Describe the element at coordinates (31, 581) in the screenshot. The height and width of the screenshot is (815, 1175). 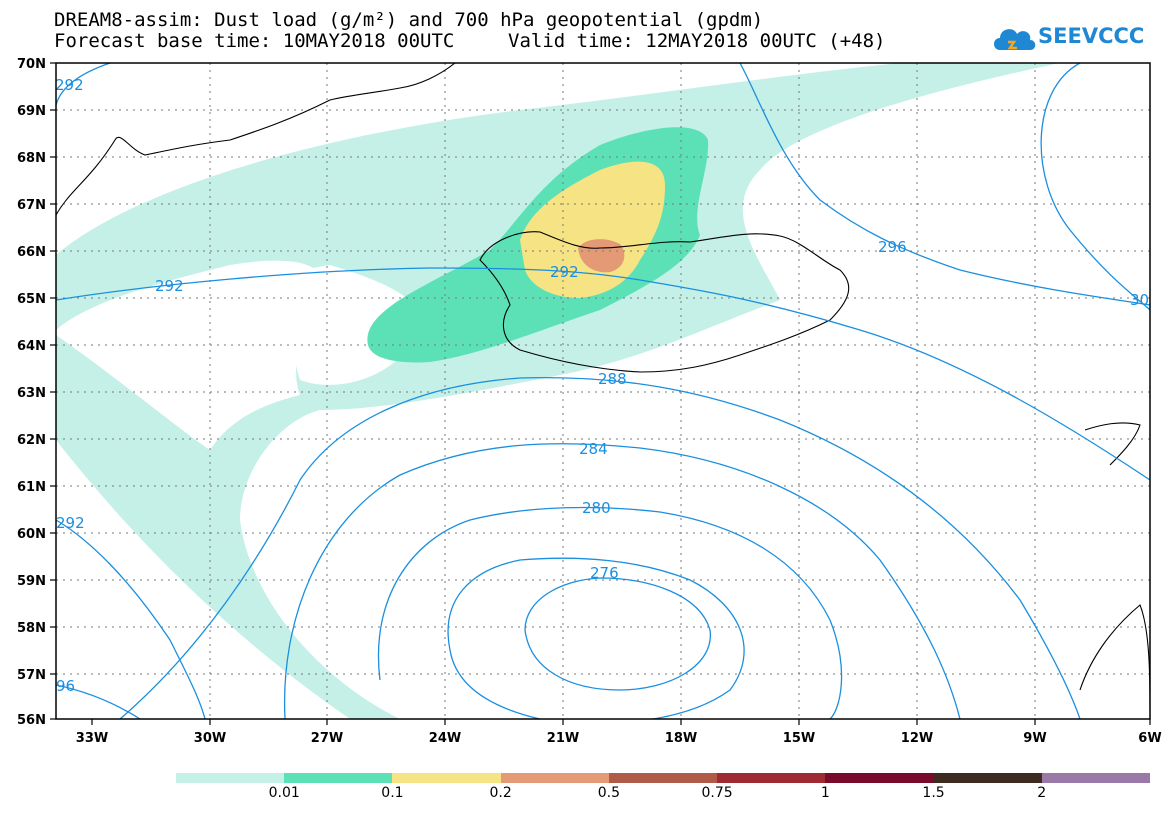
I see `lat-label: 59N` at that location.